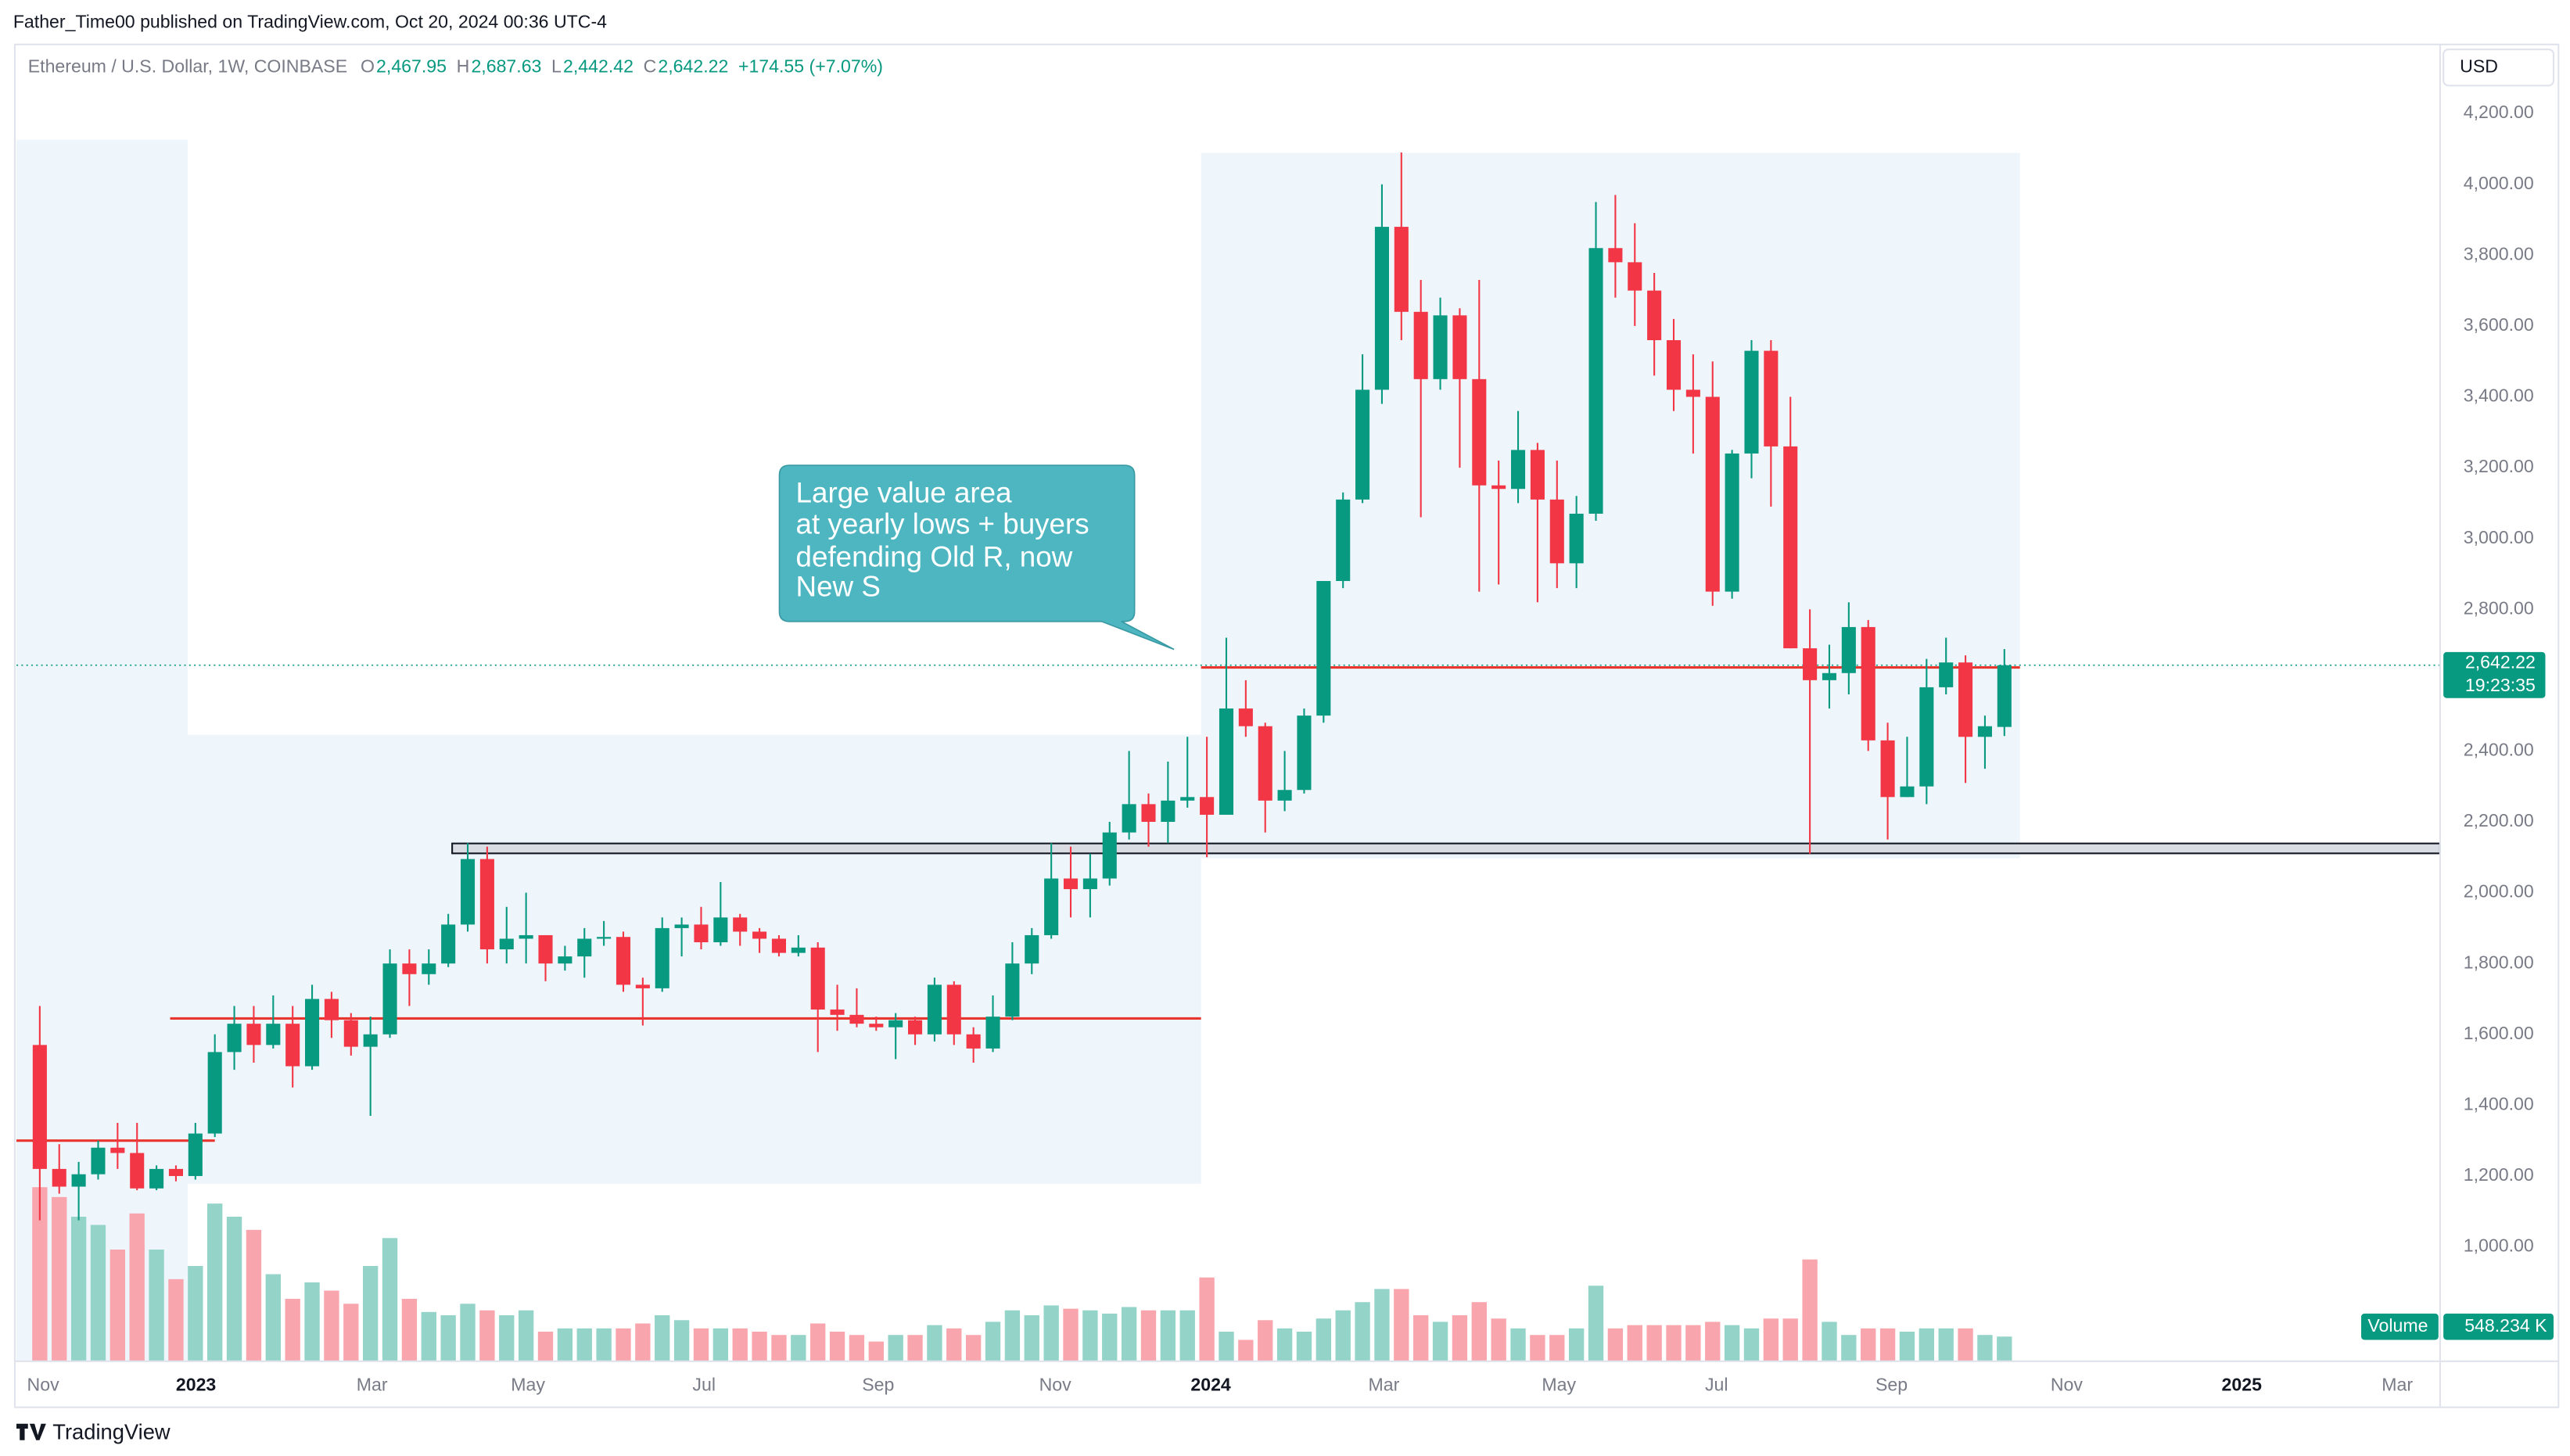 The width and height of the screenshot is (2570, 1456). Describe the element at coordinates (934, 557) in the screenshot. I see `annotation-line: defending Old R, now` at that location.